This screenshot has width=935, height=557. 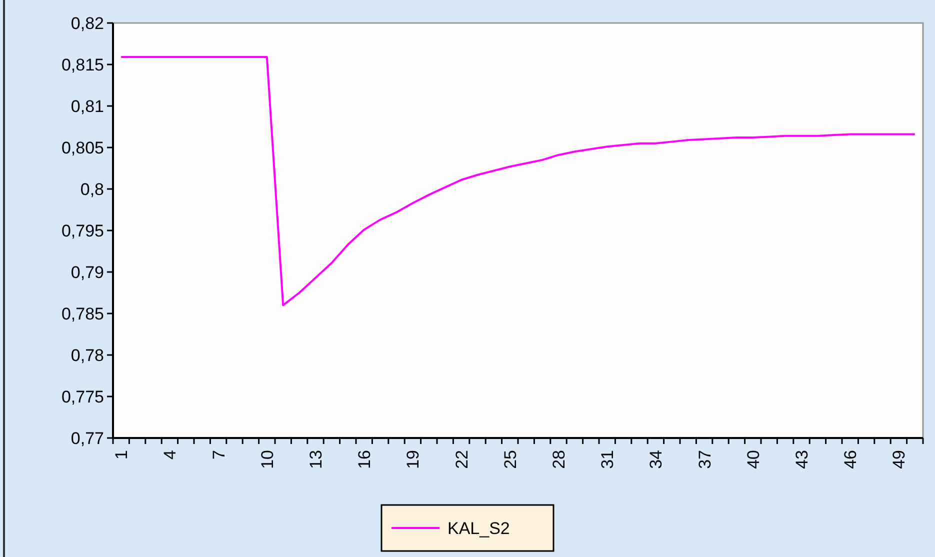 What do you see at coordinates (850, 459) in the screenshot?
I see `x-tick-label: 46` at bounding box center [850, 459].